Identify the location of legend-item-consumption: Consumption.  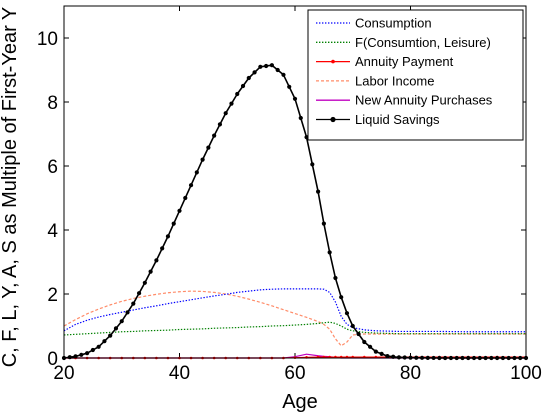
(374, 23).